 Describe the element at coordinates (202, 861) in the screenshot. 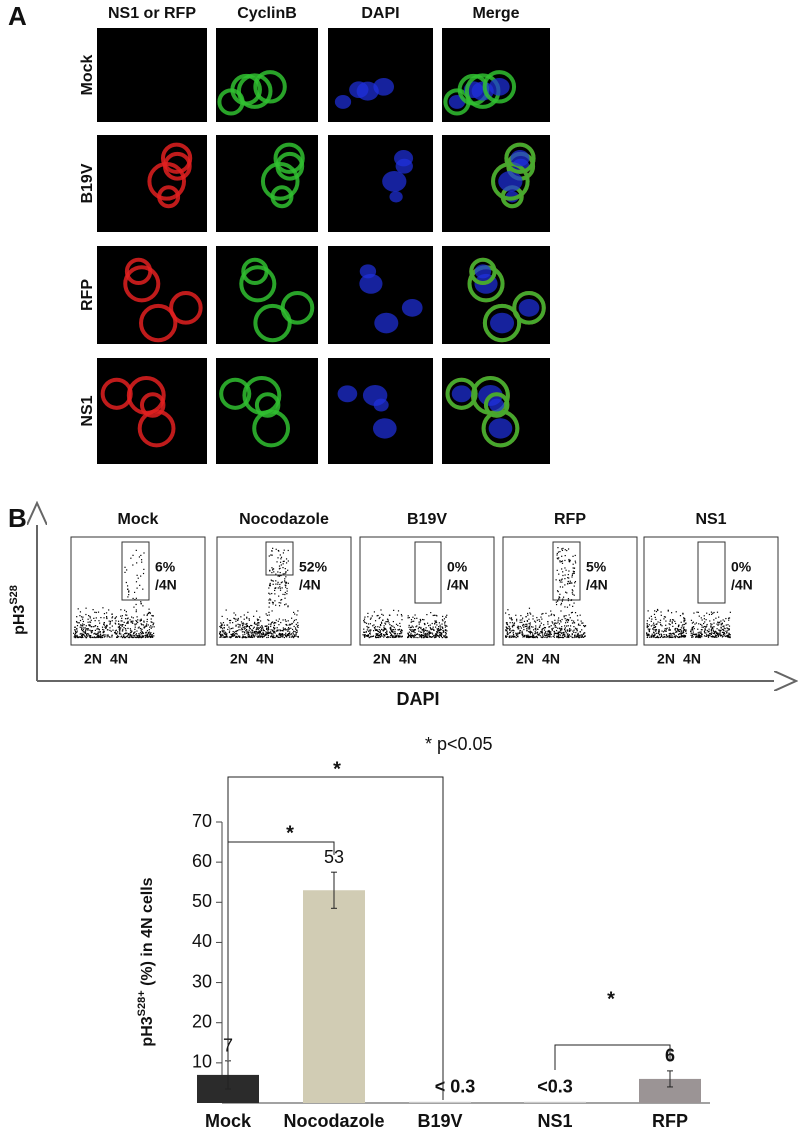

I see `y-tick-label: 60` at that location.